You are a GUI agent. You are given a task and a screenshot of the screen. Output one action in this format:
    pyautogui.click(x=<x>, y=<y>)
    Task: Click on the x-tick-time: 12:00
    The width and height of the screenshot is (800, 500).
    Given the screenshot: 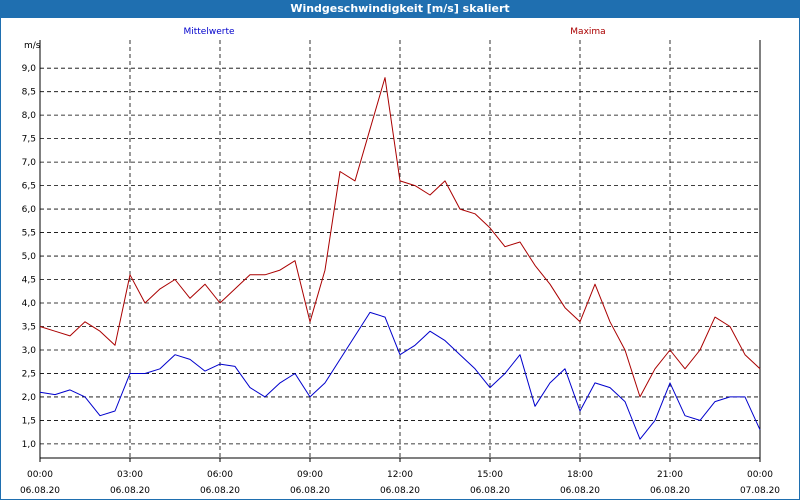 What is the action you would take?
    pyautogui.click(x=400, y=475)
    